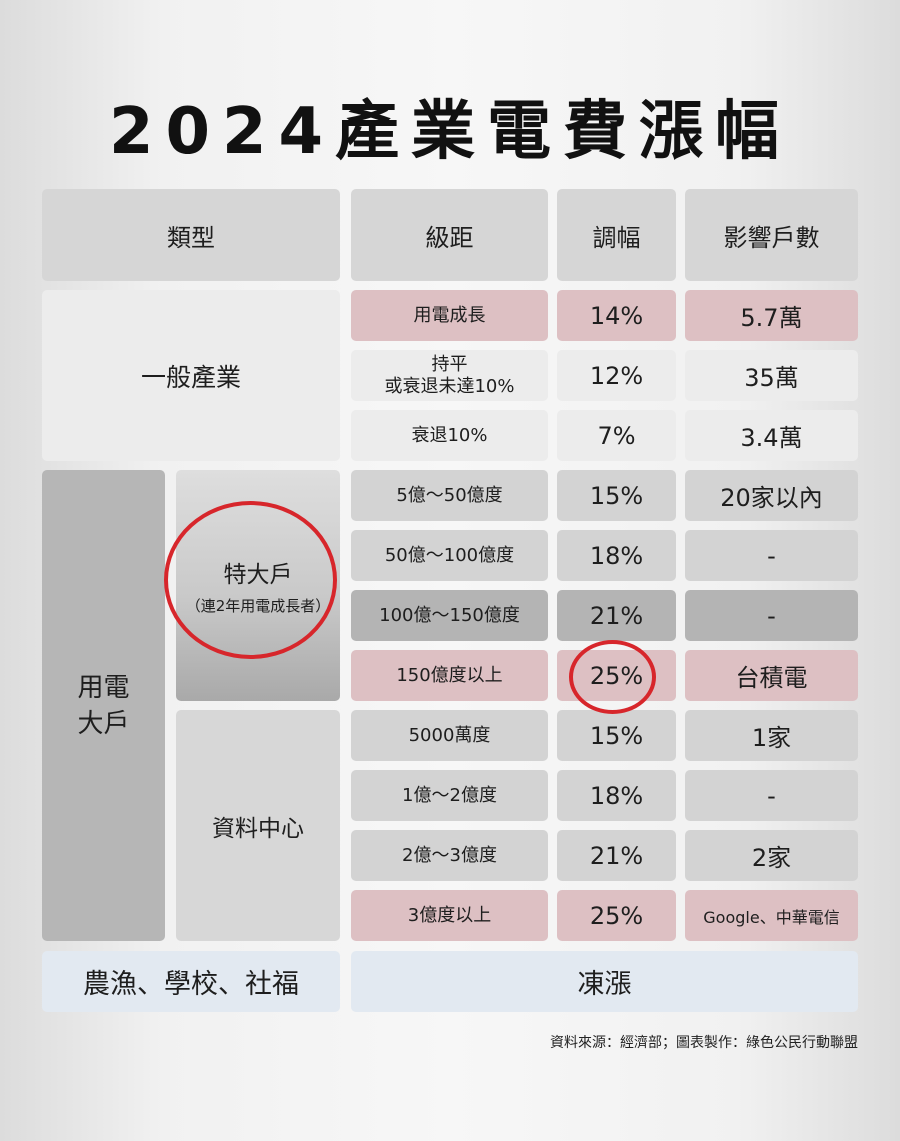 This screenshot has width=900, height=1141. I want to click on data-center-row-3-level: 2億～3億度, so click(449, 855).